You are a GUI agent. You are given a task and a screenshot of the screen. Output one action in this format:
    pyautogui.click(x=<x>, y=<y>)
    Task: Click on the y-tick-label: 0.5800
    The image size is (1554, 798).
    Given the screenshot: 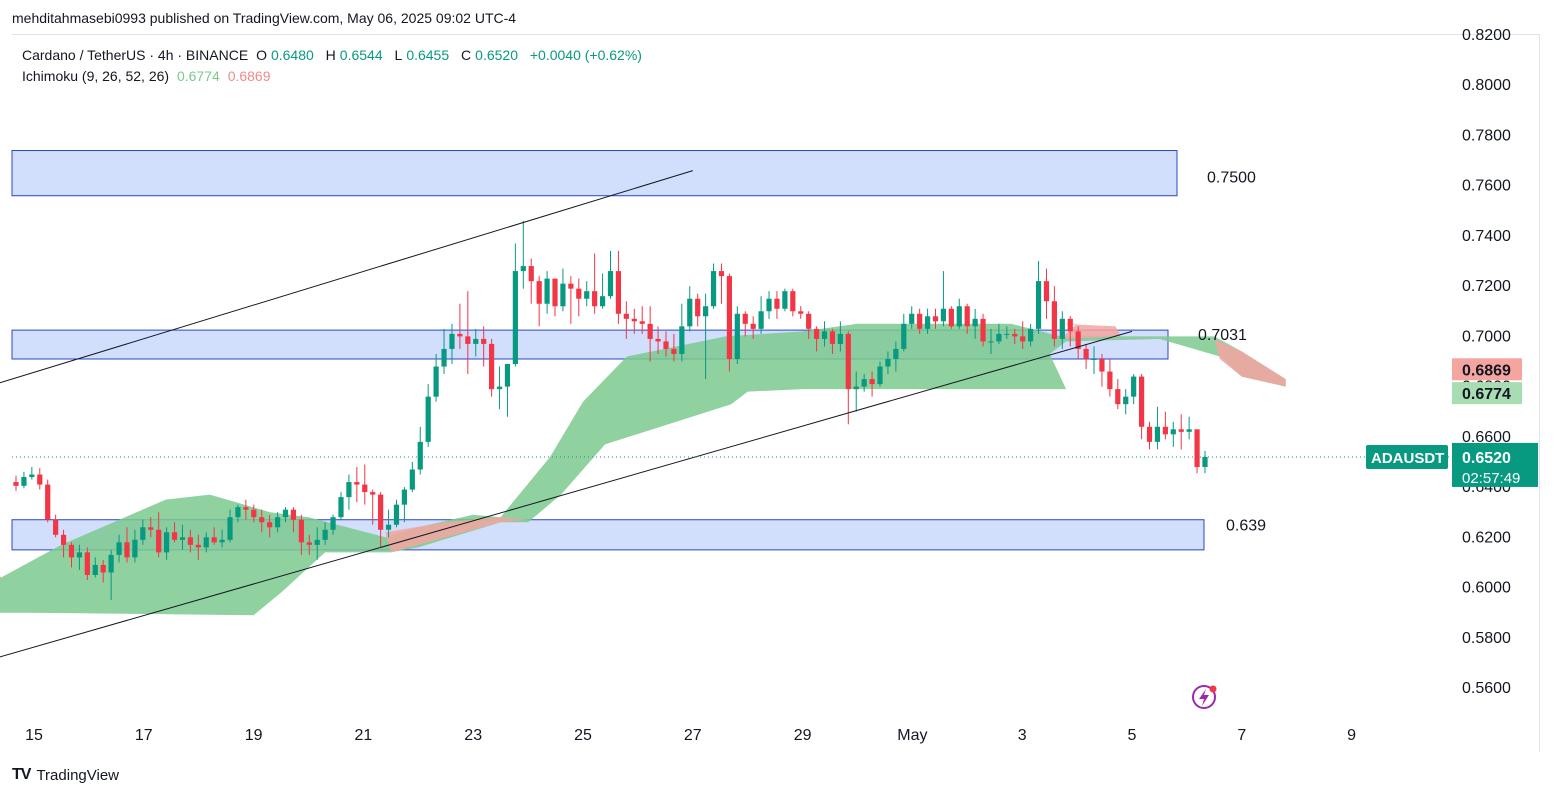 What is the action you would take?
    pyautogui.click(x=1486, y=638)
    